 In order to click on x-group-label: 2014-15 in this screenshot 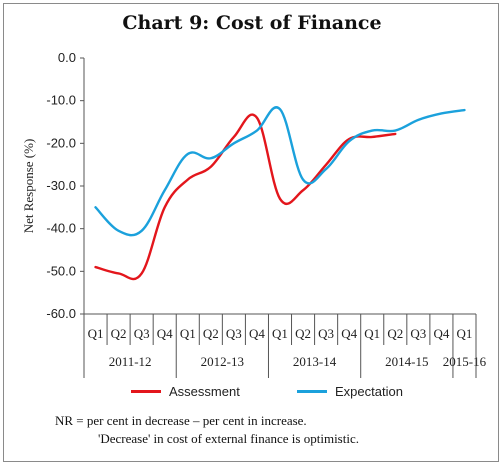, I will do `click(406, 361)`.